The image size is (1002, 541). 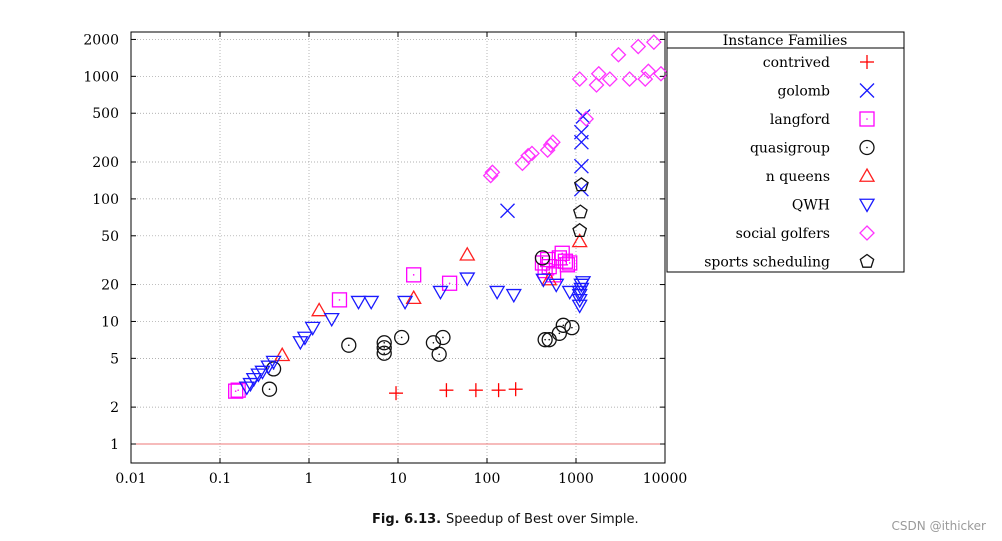 I want to click on watermark: CSDN @ithicker, so click(x=939, y=526).